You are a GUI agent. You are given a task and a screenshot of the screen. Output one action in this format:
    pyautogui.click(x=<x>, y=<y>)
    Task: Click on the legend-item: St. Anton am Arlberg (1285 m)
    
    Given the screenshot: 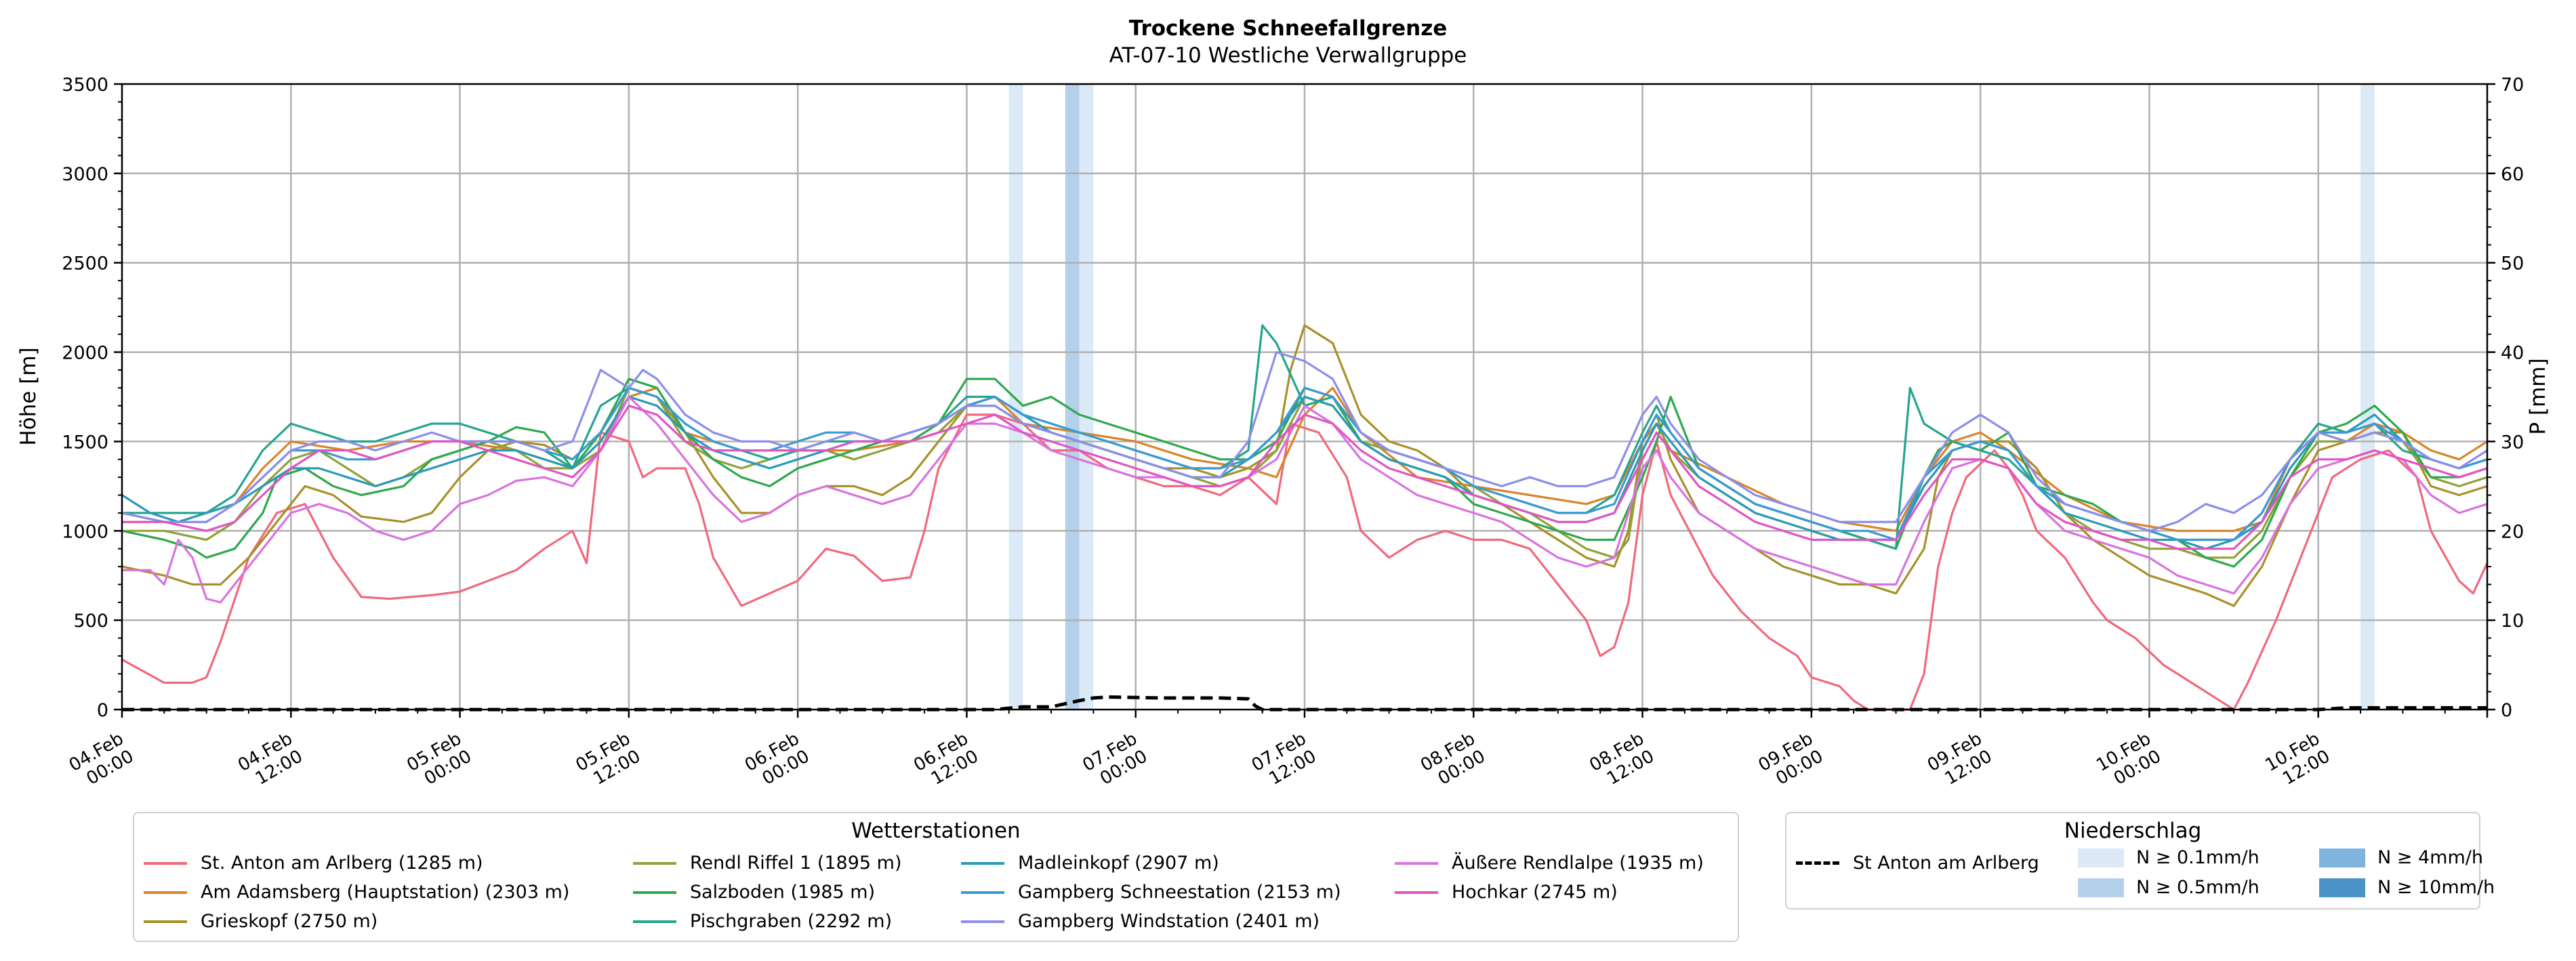 What is the action you would take?
    pyautogui.click(x=314, y=863)
    